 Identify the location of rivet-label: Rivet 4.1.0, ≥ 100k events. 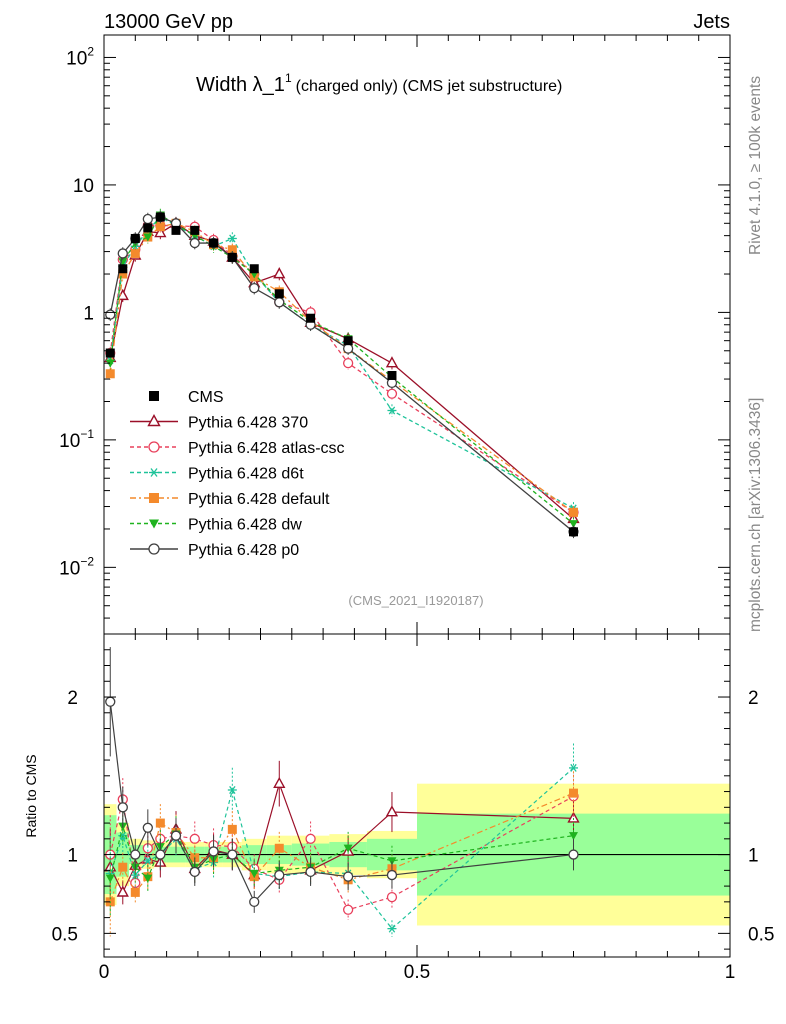
(755, 165).